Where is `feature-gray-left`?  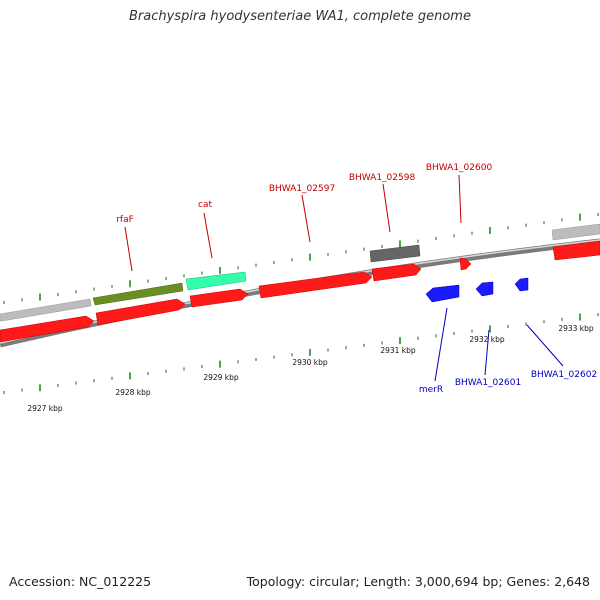 feature-gray-left is located at coordinates (46, 310).